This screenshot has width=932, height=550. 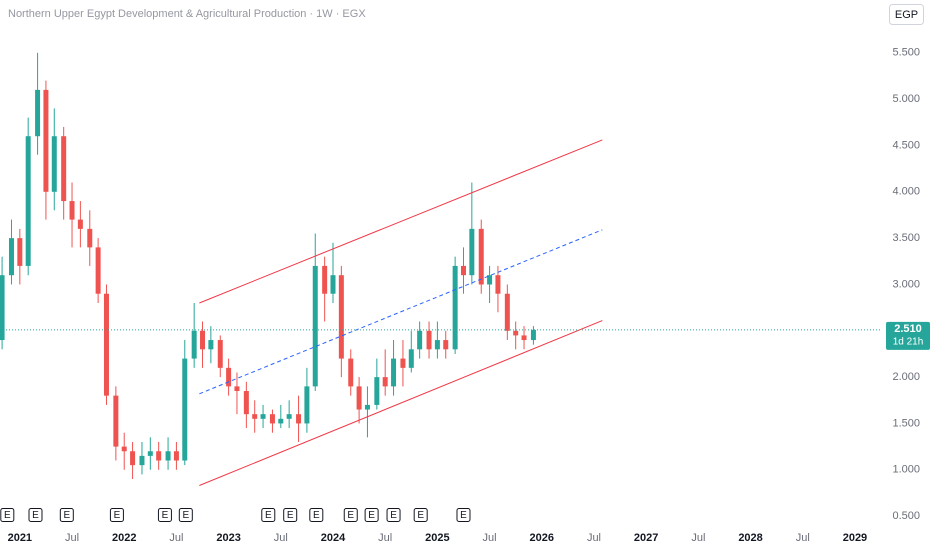 I want to click on currency-button, so click(x=906, y=14).